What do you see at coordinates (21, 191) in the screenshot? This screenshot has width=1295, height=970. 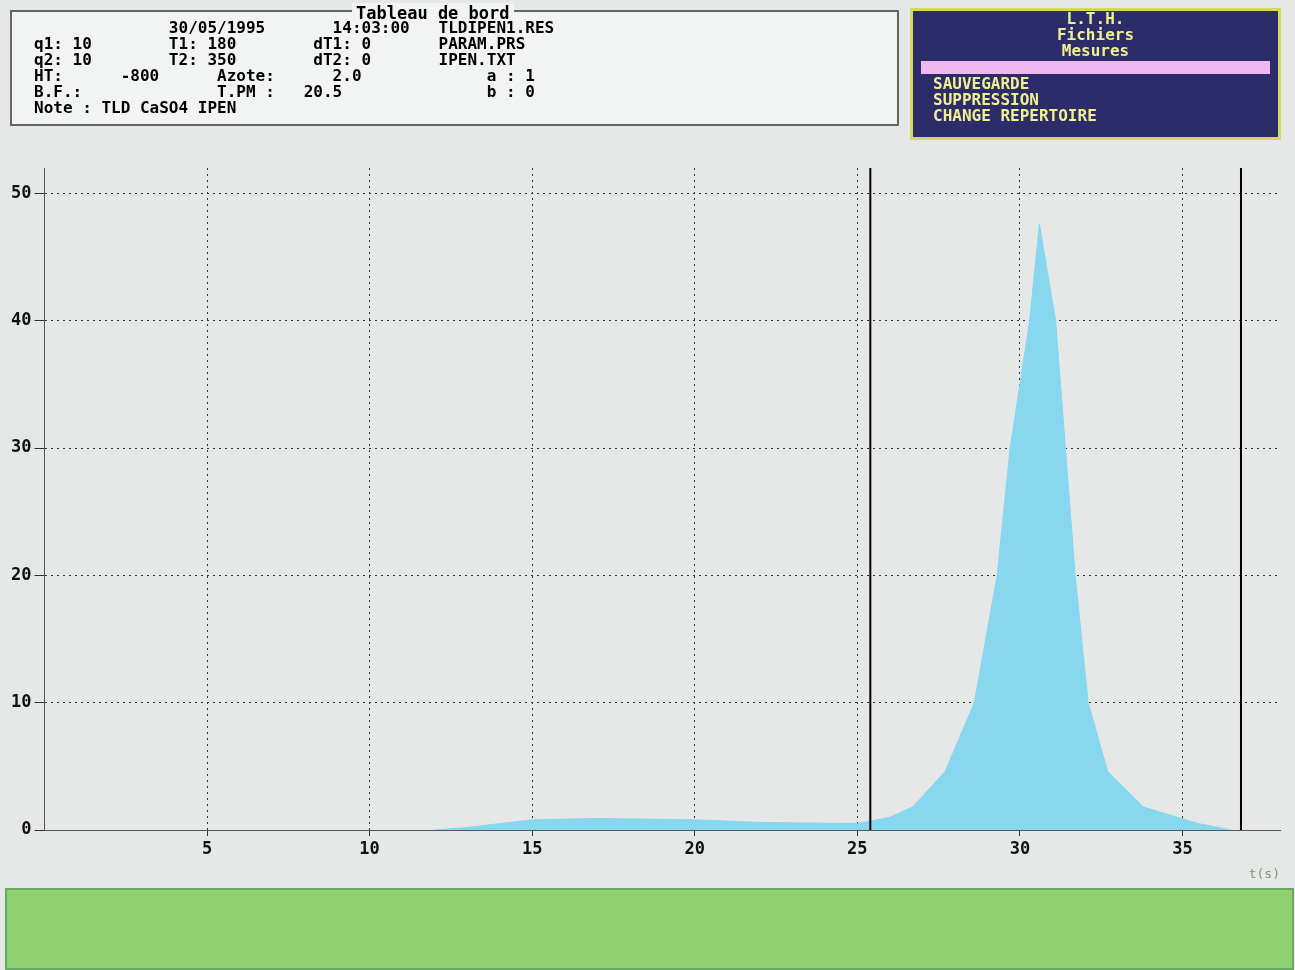 I see `y-tick-label: 50` at bounding box center [21, 191].